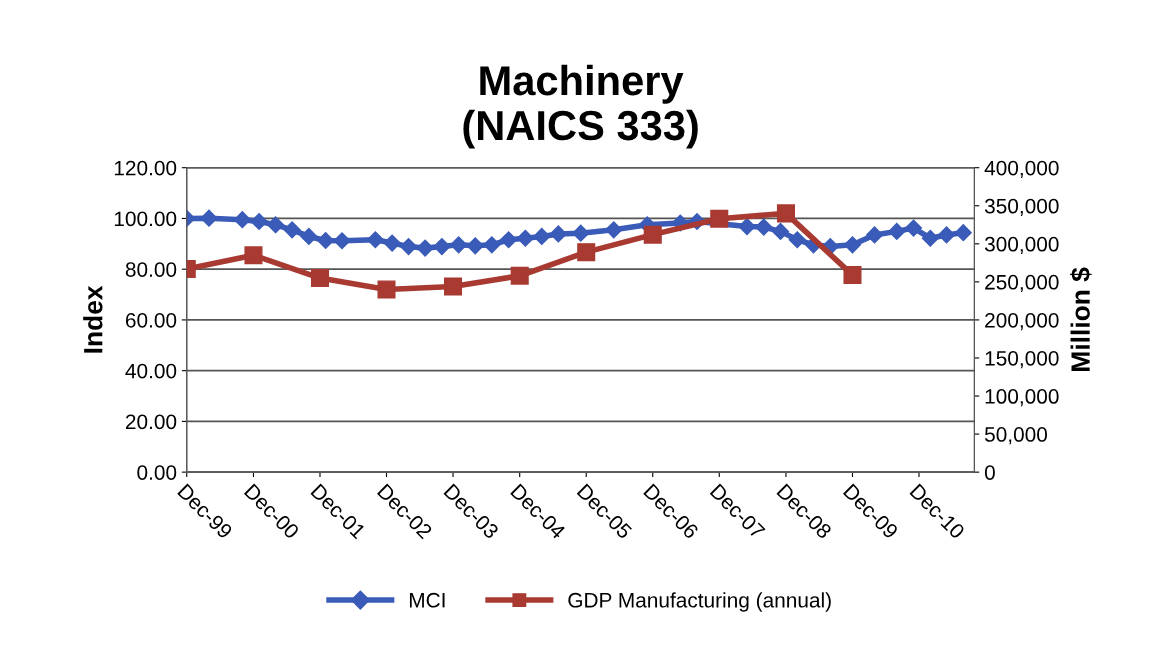 The height and width of the screenshot is (645, 1160). What do you see at coordinates (145, 219) in the screenshot?
I see `y-tick-label: 100.00` at bounding box center [145, 219].